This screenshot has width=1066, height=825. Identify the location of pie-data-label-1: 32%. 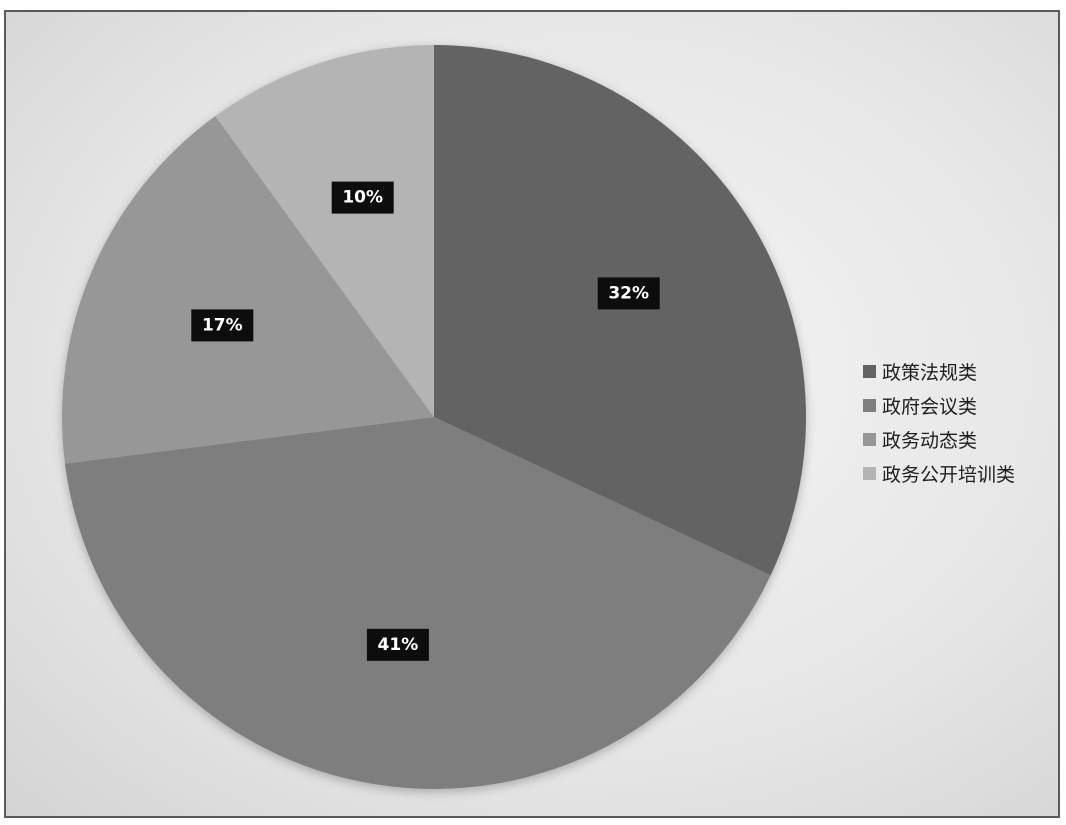
(628, 293).